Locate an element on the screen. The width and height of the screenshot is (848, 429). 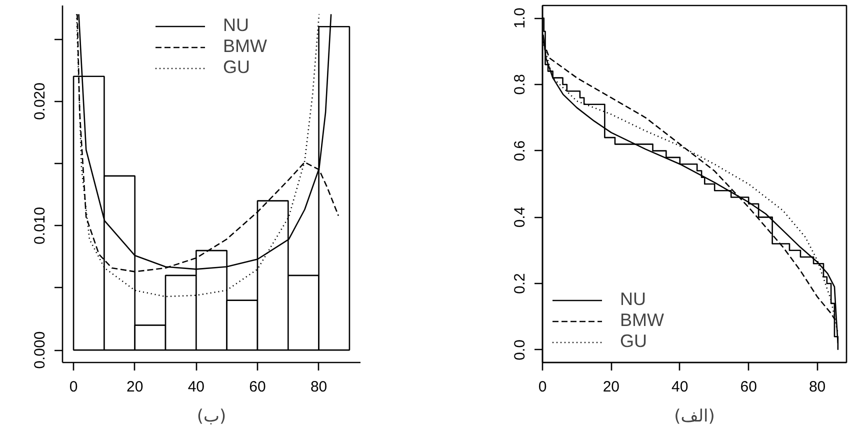
x-axis-title: (ب) is located at coordinates (211, 416).